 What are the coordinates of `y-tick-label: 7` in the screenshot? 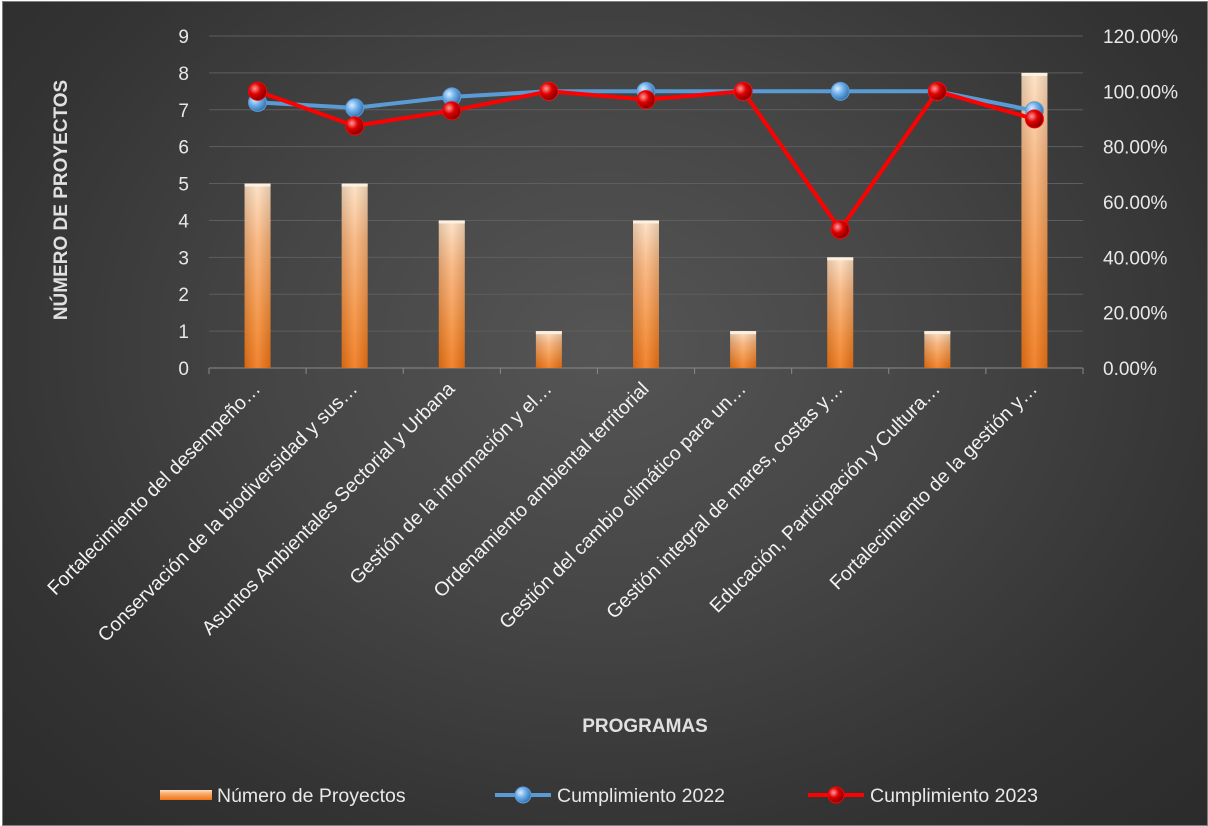 It's located at (183, 111).